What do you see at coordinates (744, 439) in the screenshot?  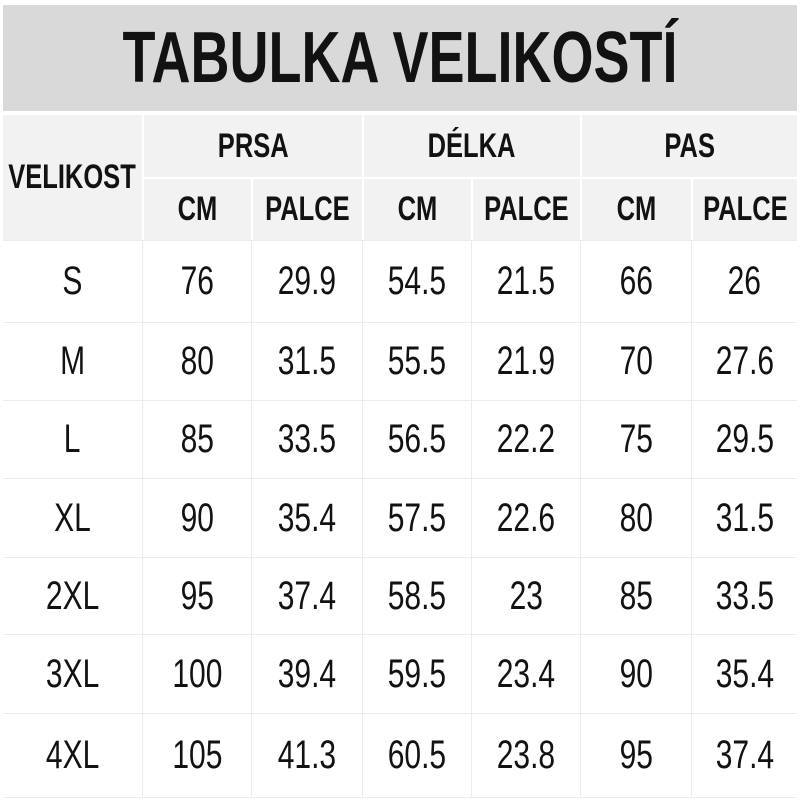 I see `value-cell: 29.5` at bounding box center [744, 439].